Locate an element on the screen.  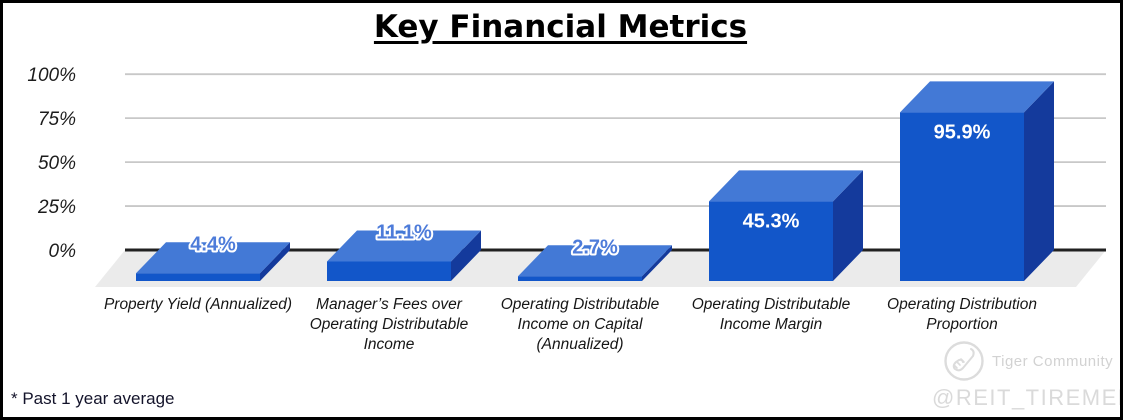
footnote: * Past 1 year average is located at coordinates (93, 398).